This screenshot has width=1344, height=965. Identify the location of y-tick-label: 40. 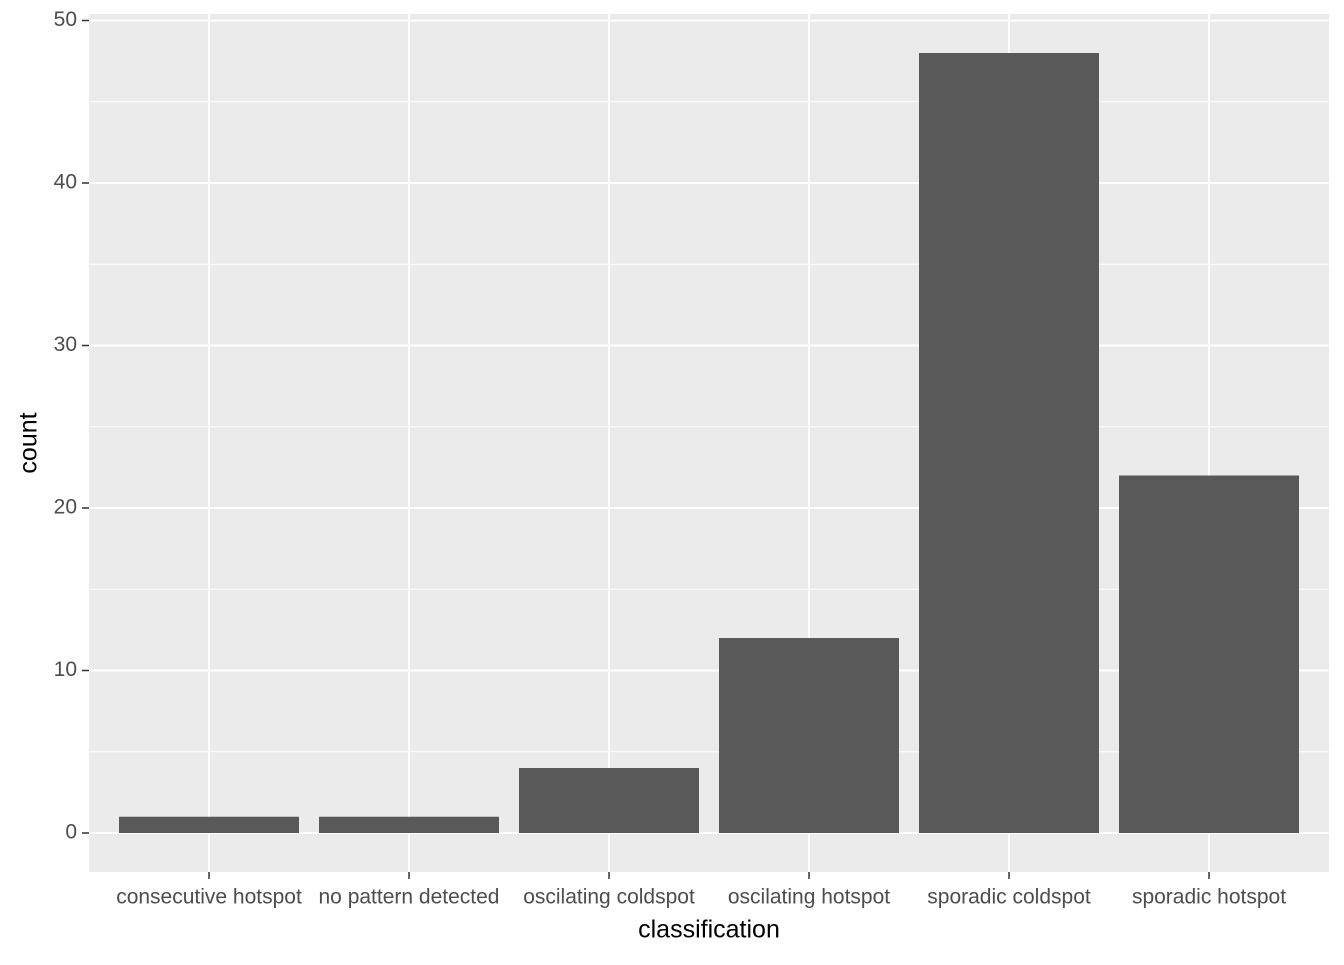
(65, 182).